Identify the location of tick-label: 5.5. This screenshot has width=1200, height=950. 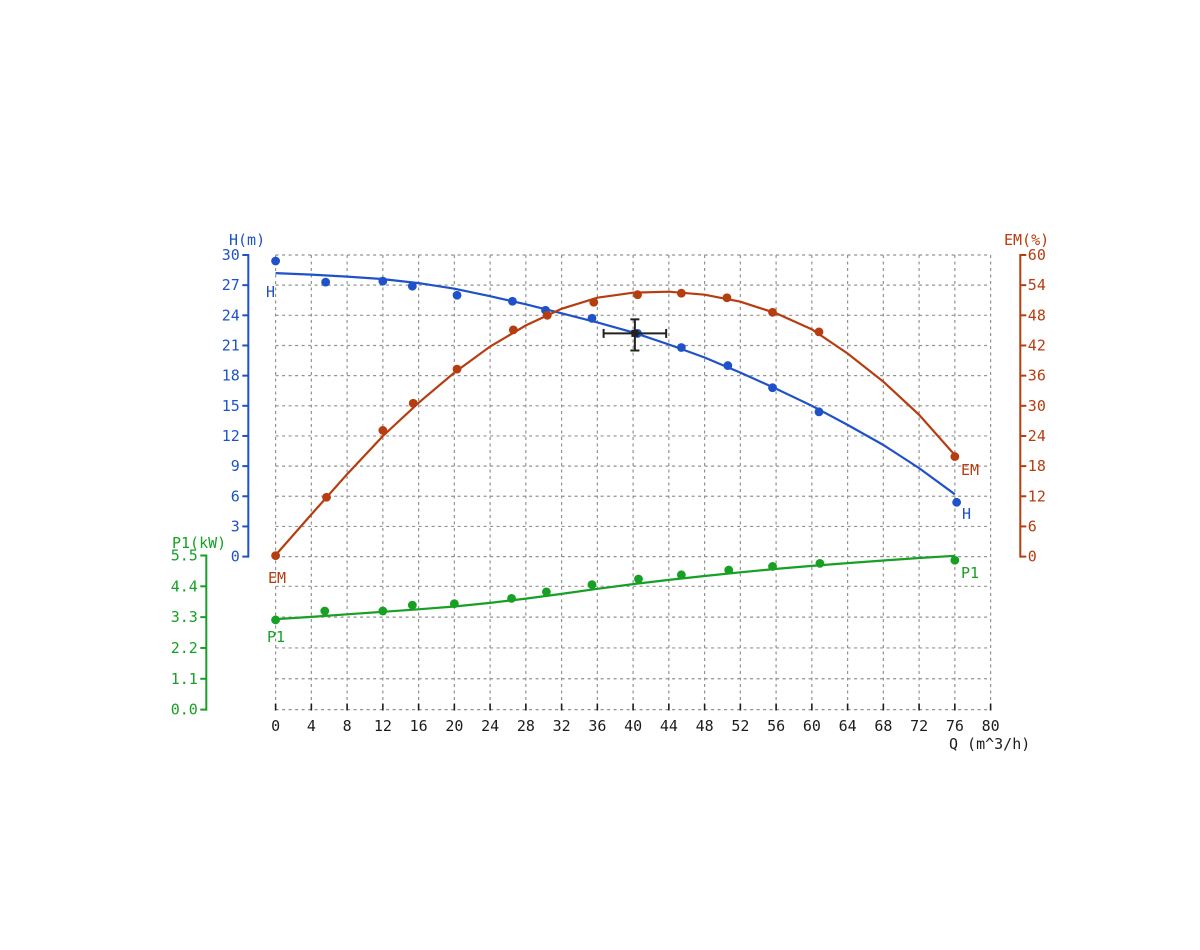
(184, 556).